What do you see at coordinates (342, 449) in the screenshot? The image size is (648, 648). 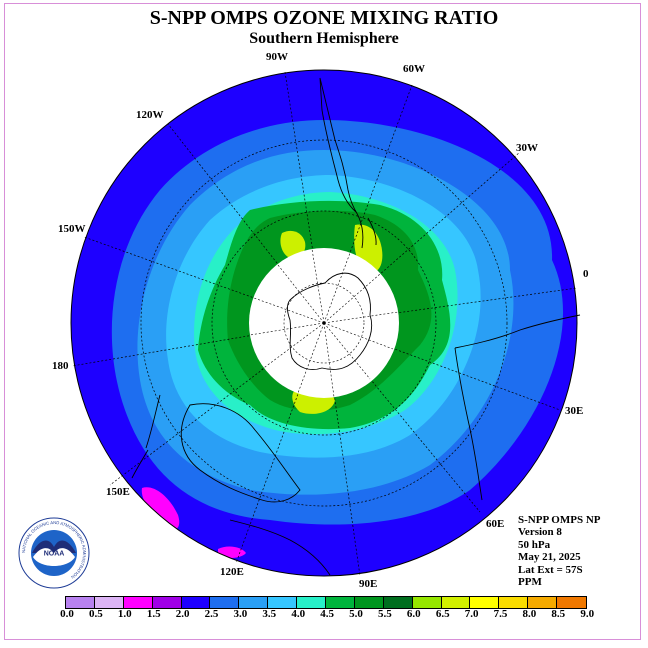 I see `meridian-90e` at bounding box center [342, 449].